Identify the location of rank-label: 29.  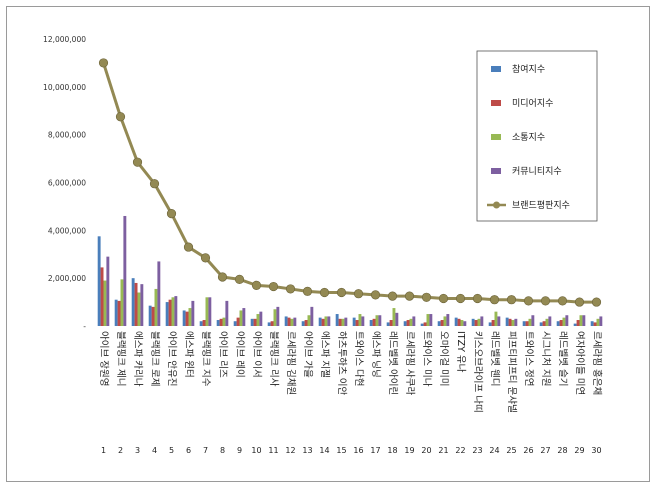
(579, 450).